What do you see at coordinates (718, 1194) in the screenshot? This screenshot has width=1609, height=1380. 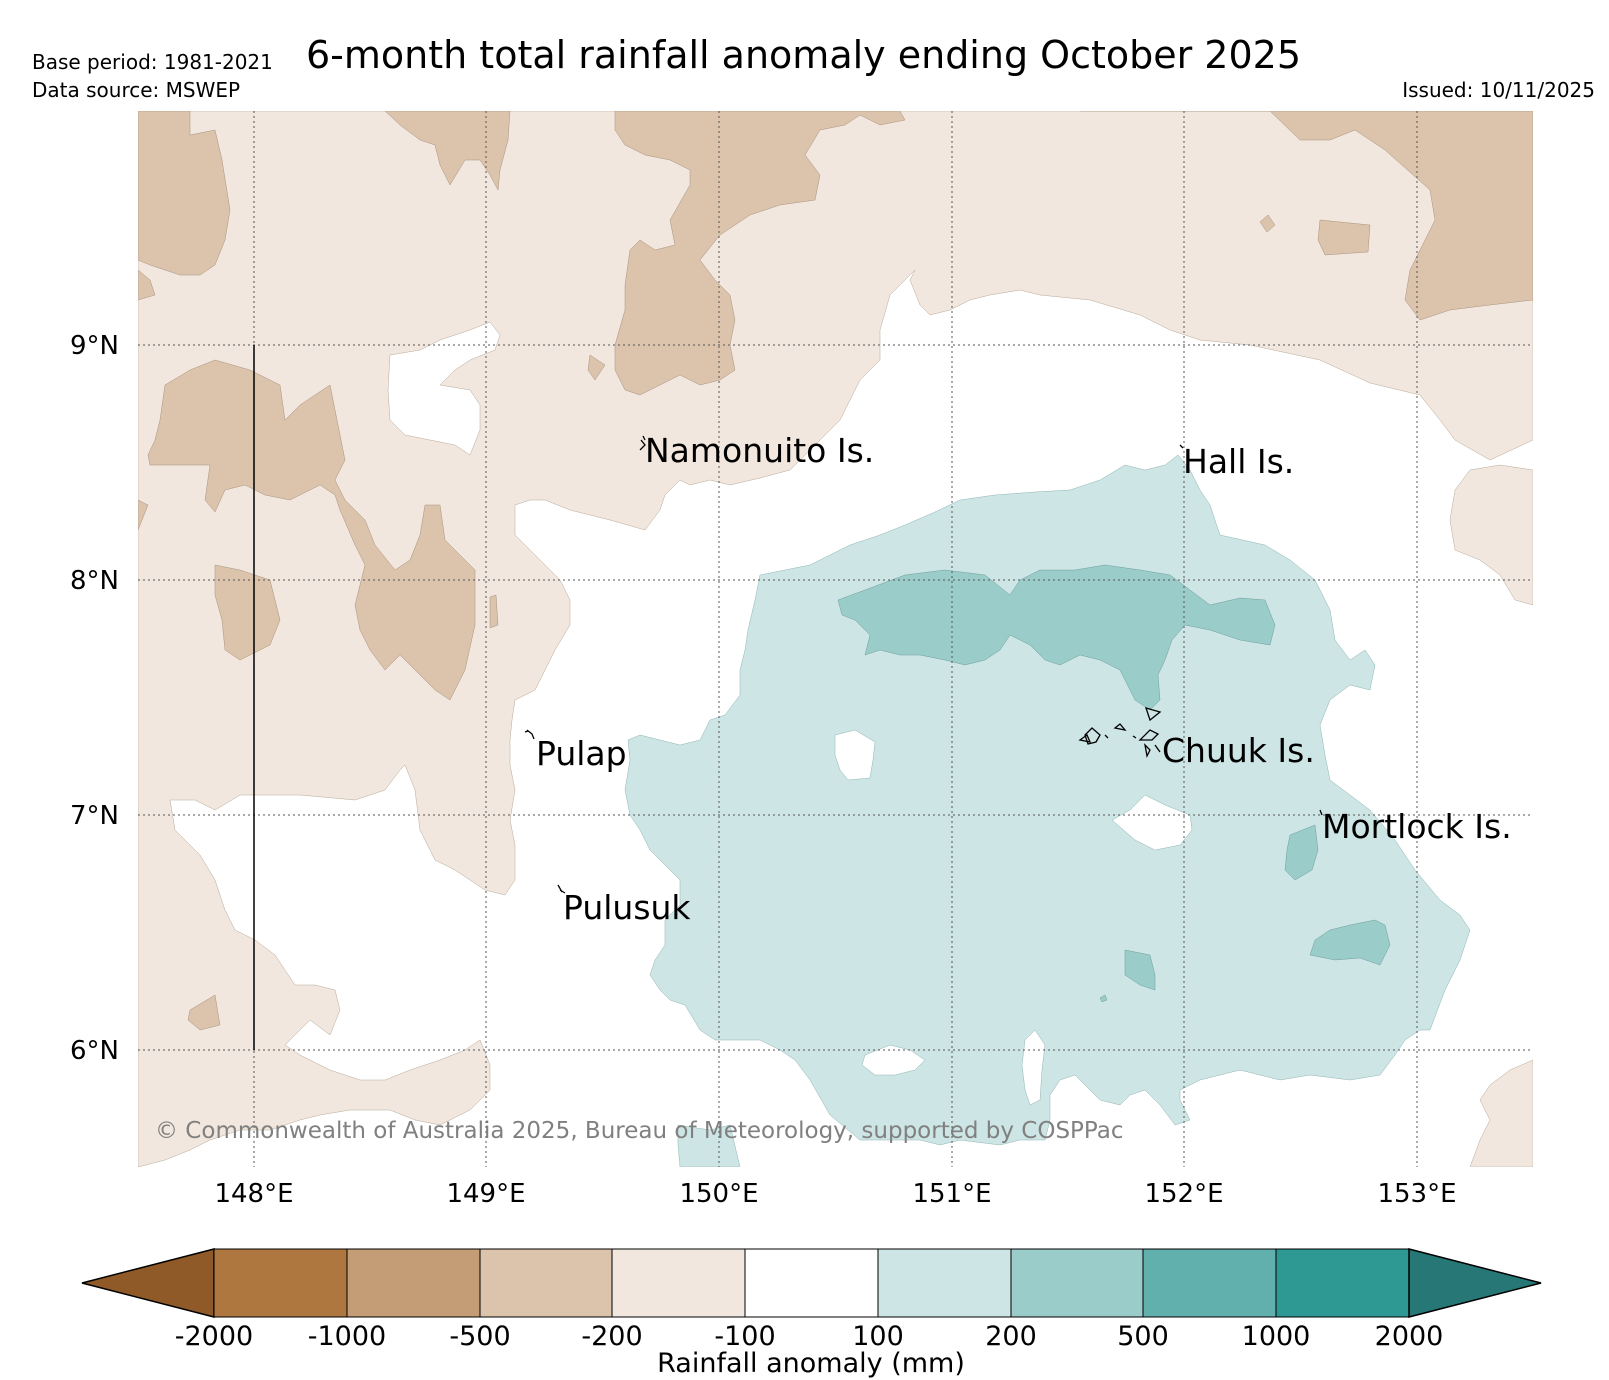 I see `lon-label-150e: 150°E` at bounding box center [718, 1194].